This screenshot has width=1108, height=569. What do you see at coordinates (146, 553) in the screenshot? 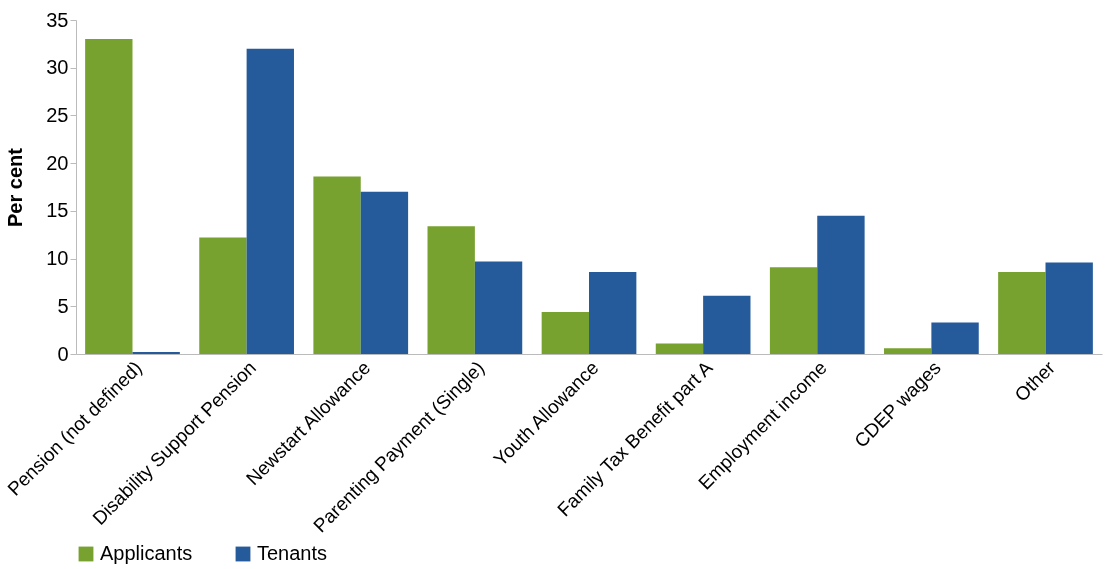
I see `legend-label: Applicants` at bounding box center [146, 553].